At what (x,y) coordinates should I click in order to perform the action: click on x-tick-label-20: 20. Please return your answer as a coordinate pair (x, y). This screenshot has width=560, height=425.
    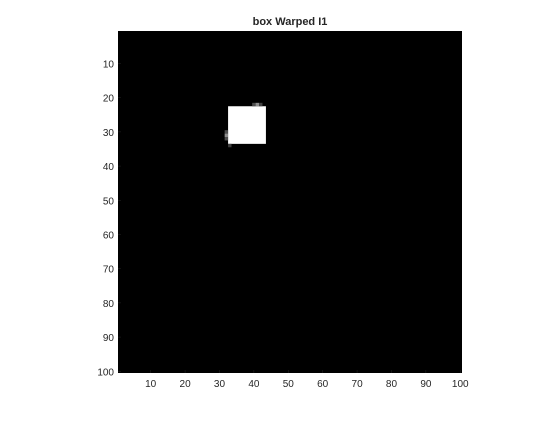
    Looking at the image, I should click on (186, 384).